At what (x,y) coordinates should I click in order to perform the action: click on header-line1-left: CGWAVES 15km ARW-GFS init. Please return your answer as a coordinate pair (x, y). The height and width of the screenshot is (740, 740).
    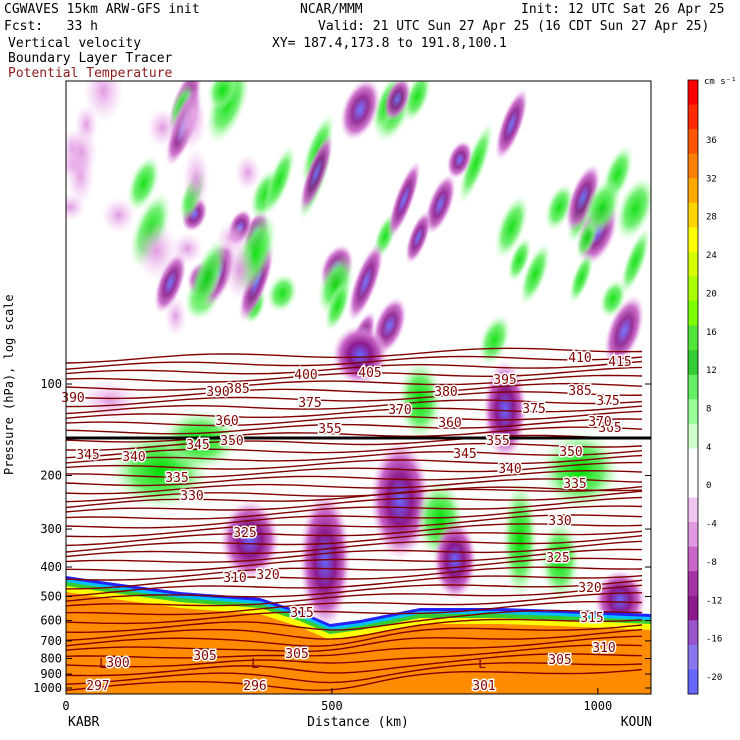
    Looking at the image, I should click on (102, 9).